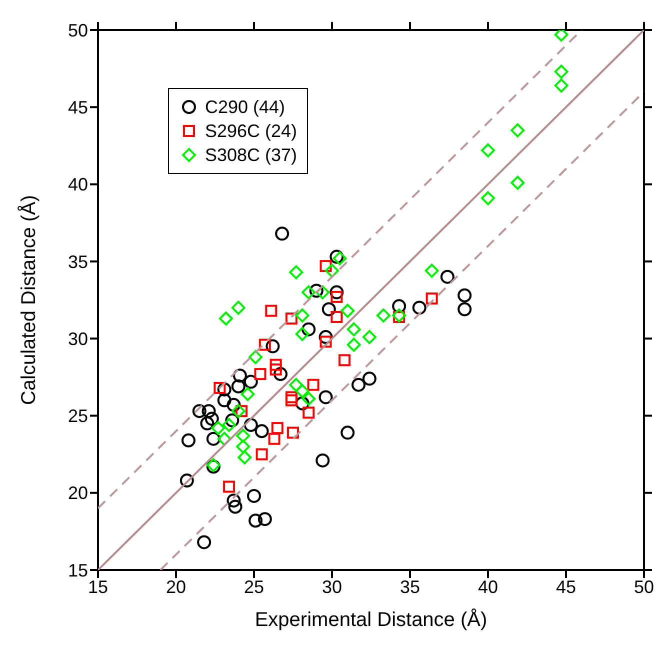  Describe the element at coordinates (78, 493) in the screenshot. I see `y-tick-label: 20` at that location.